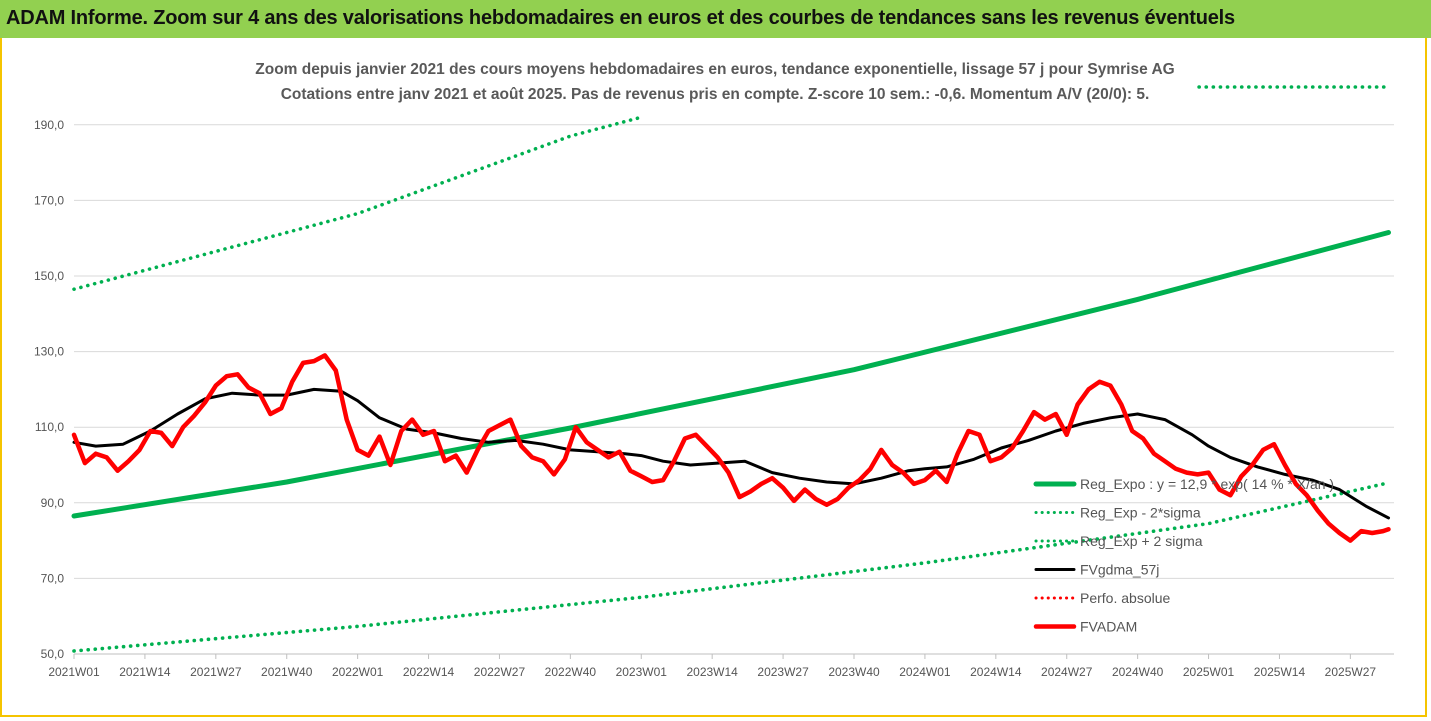  What do you see at coordinates (571, 672) in the screenshot?
I see `x-tick-label: 2022W40` at bounding box center [571, 672].